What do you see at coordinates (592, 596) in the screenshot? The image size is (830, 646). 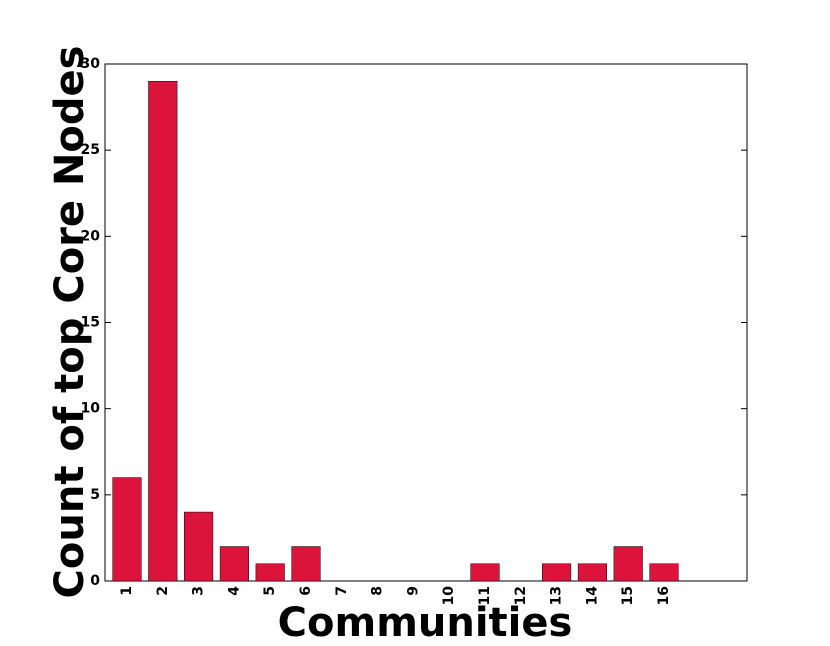 I see `x-tick-label: 14` at bounding box center [592, 596].